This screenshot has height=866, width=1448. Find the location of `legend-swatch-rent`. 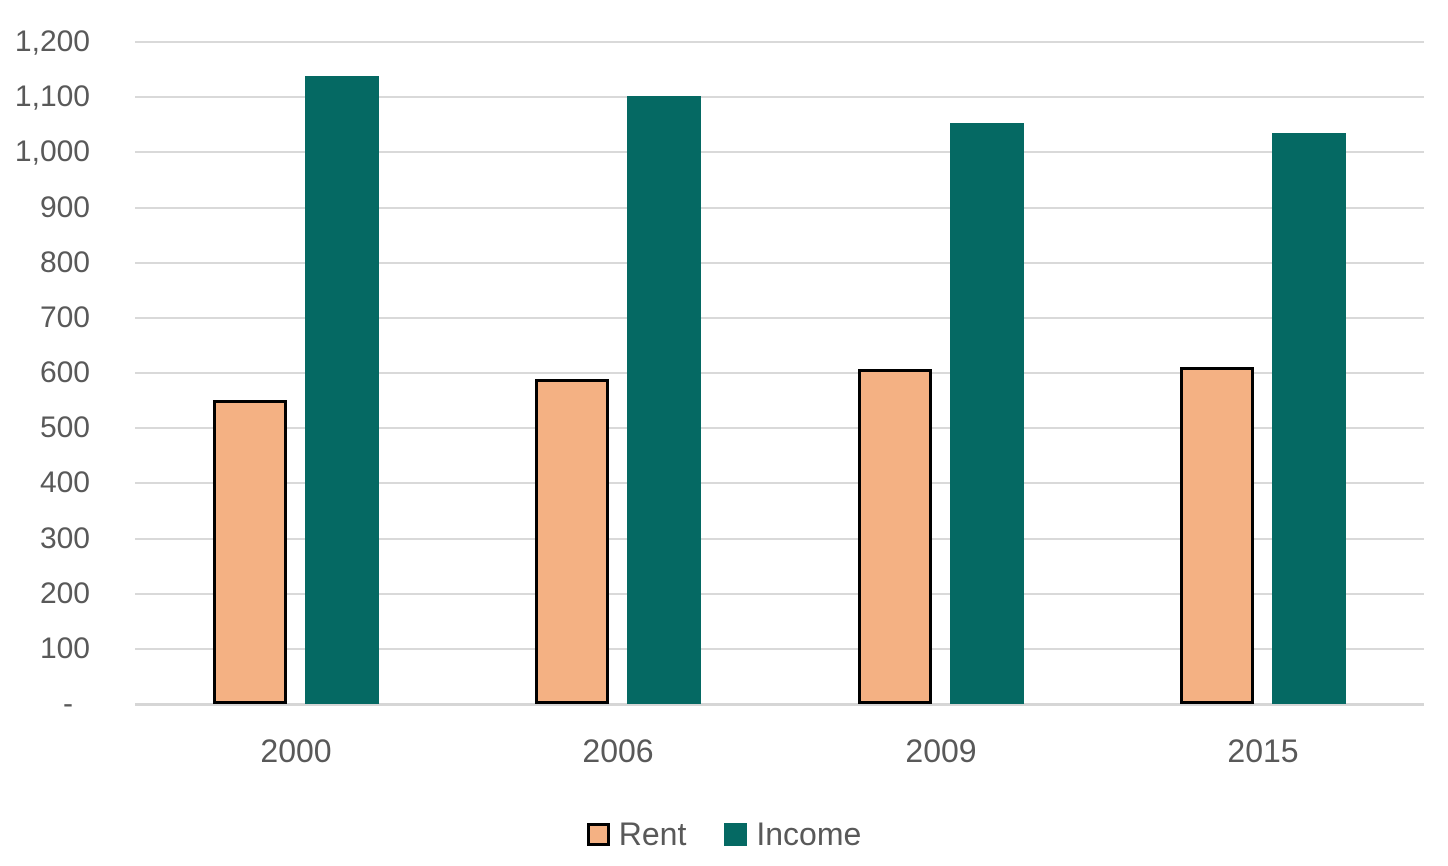

legend-swatch-rent is located at coordinates (598, 834).